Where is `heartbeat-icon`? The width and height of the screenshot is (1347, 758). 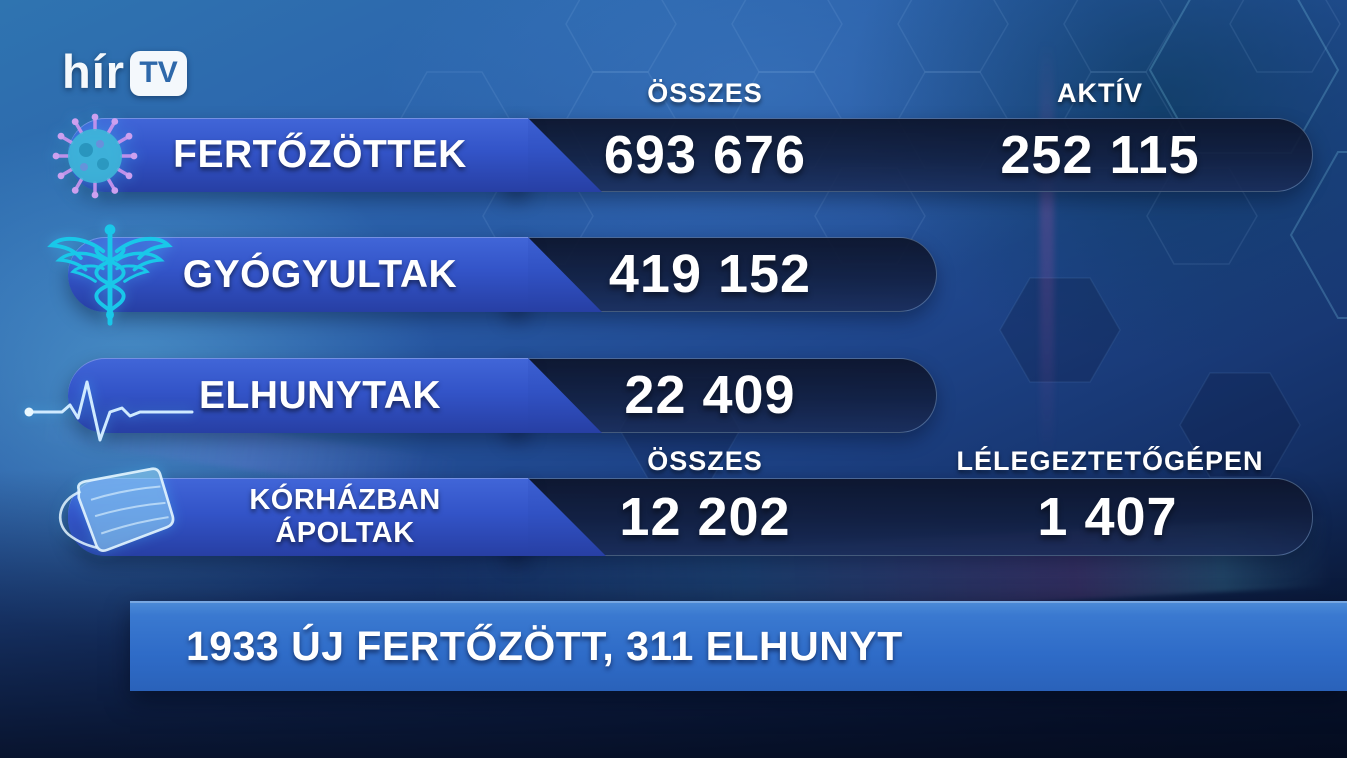
heartbeat-icon is located at coordinates (109, 411).